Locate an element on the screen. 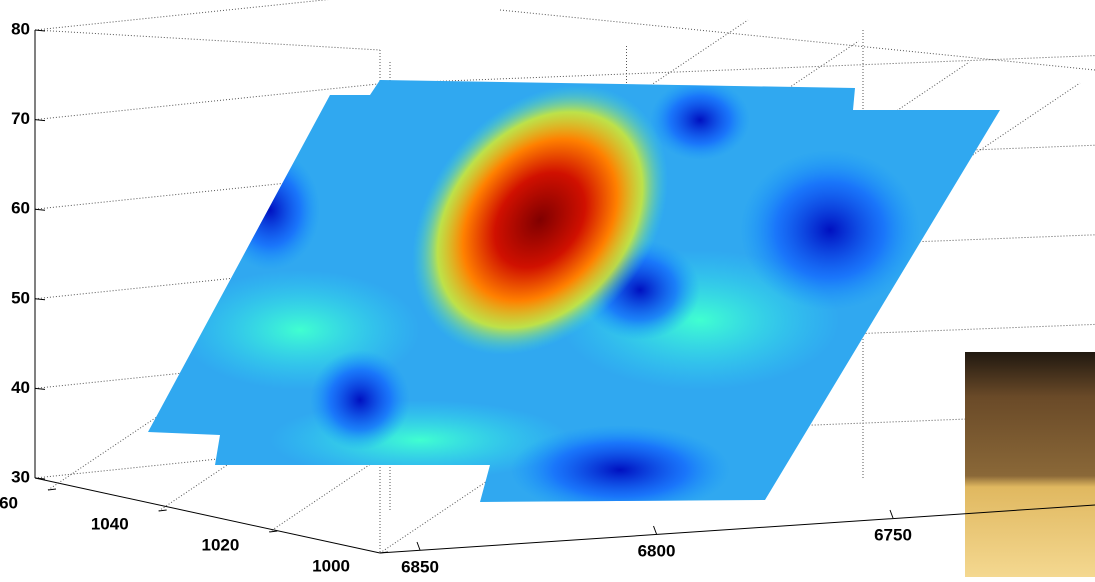 This screenshot has height=582, width=1095. x-axis is located at coordinates (737, 529).